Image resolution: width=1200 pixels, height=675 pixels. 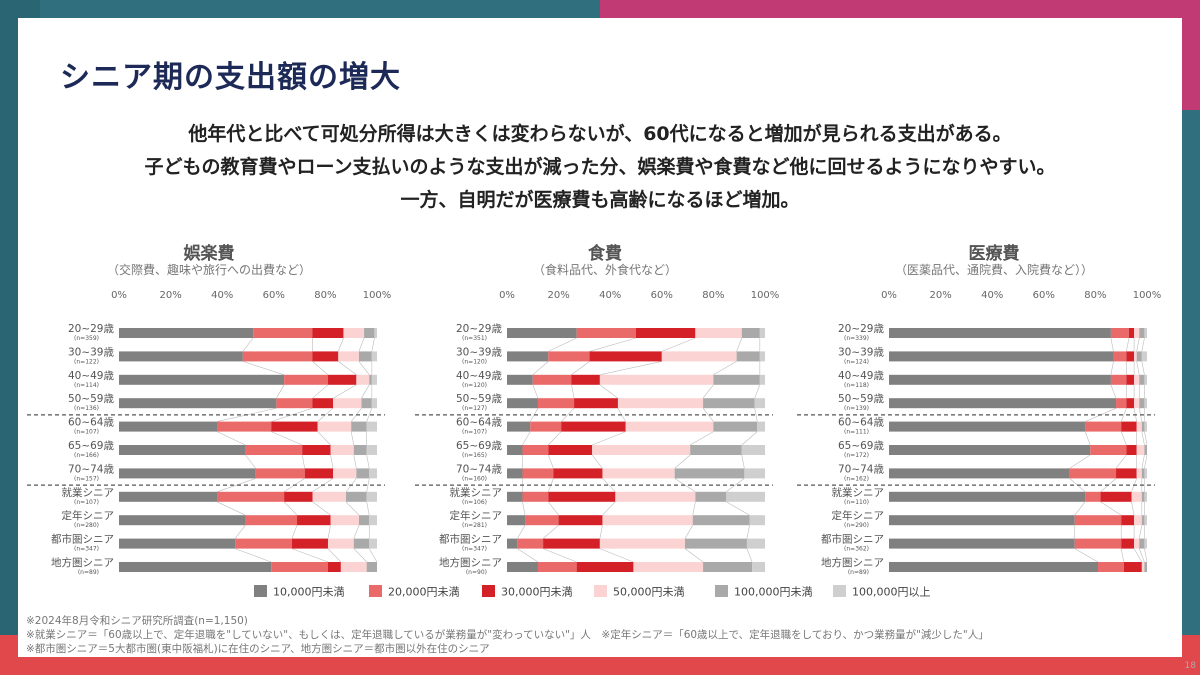 What do you see at coordinates (470, 562) in the screenshot?
I see `category-label: 地方圏シニア` at bounding box center [470, 562].